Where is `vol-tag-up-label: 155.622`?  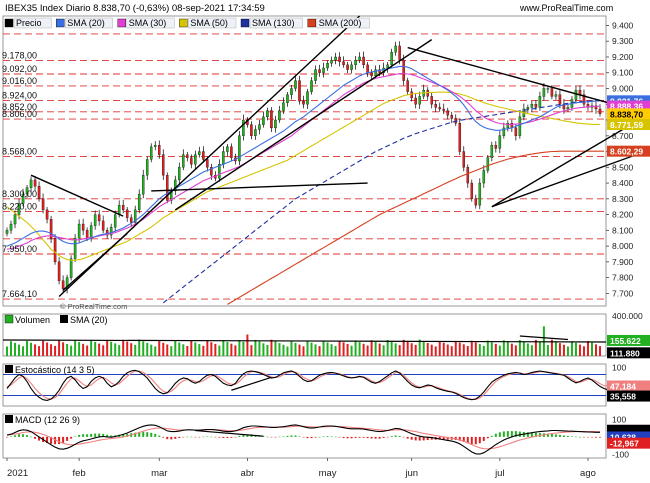 vol-tag-up-label: 155.622 is located at coordinates (625, 341).